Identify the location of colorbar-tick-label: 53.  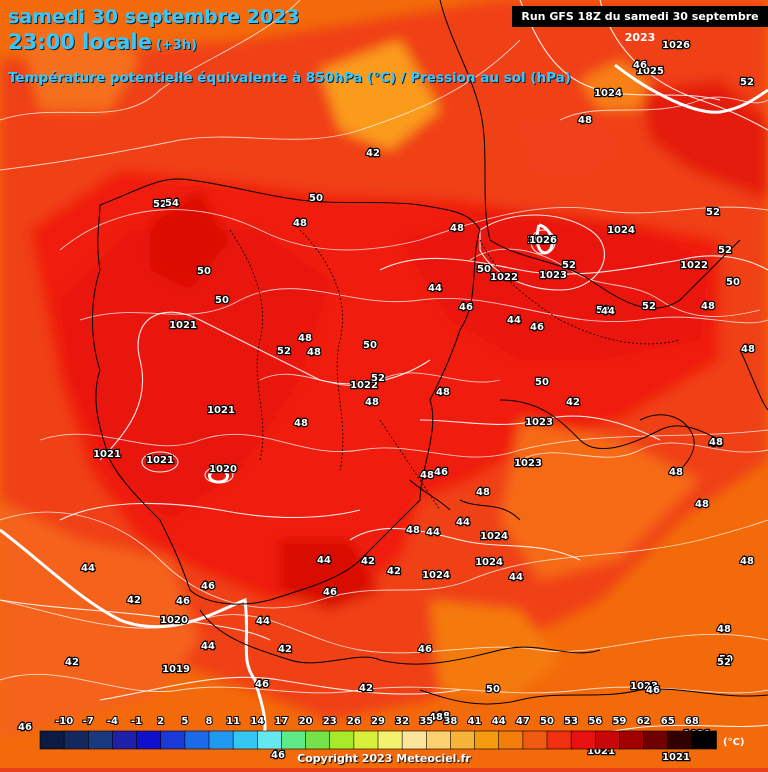
(571, 721).